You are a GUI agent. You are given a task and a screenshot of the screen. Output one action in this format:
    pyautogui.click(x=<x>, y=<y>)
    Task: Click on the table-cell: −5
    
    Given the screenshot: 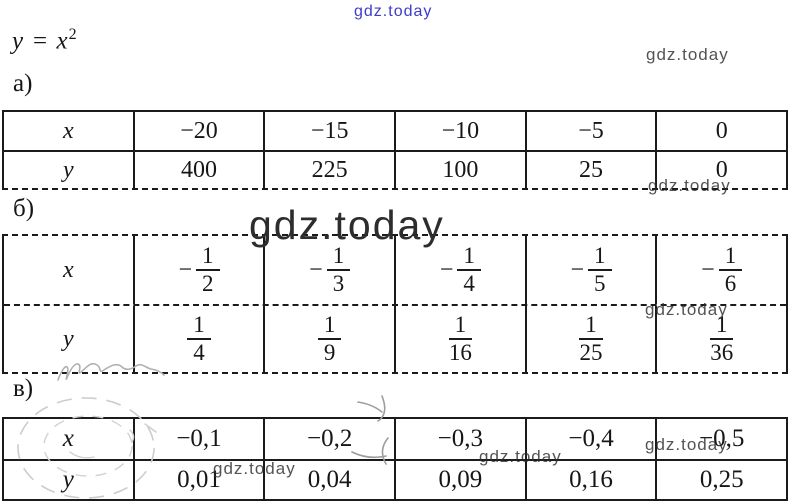 What is the action you would take?
    pyautogui.click(x=590, y=131)
    